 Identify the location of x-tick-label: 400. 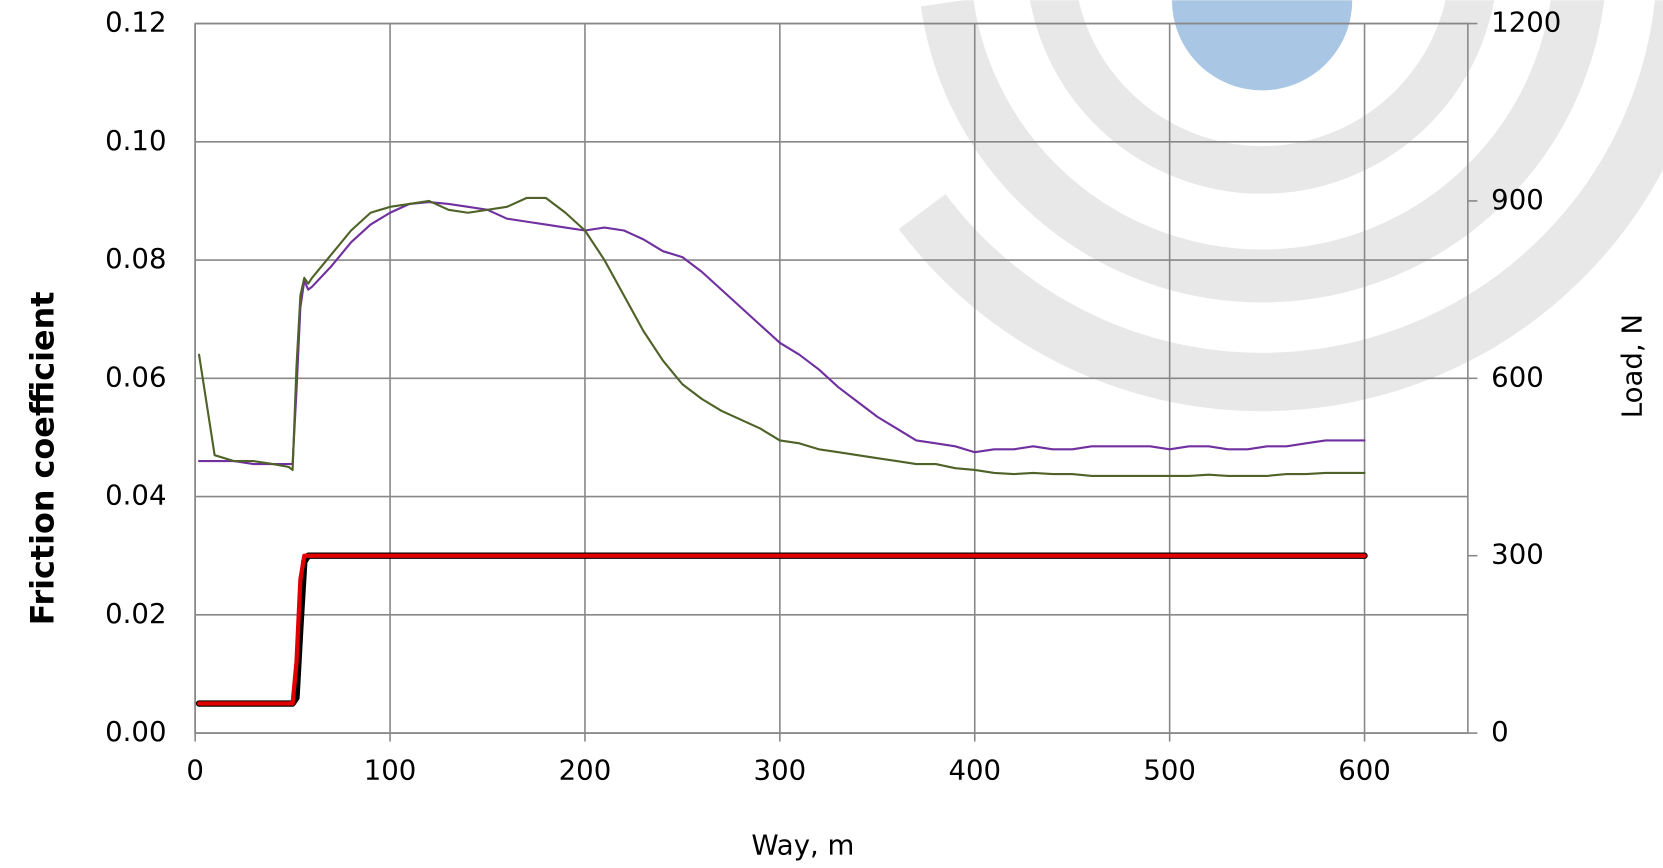
(974, 769).